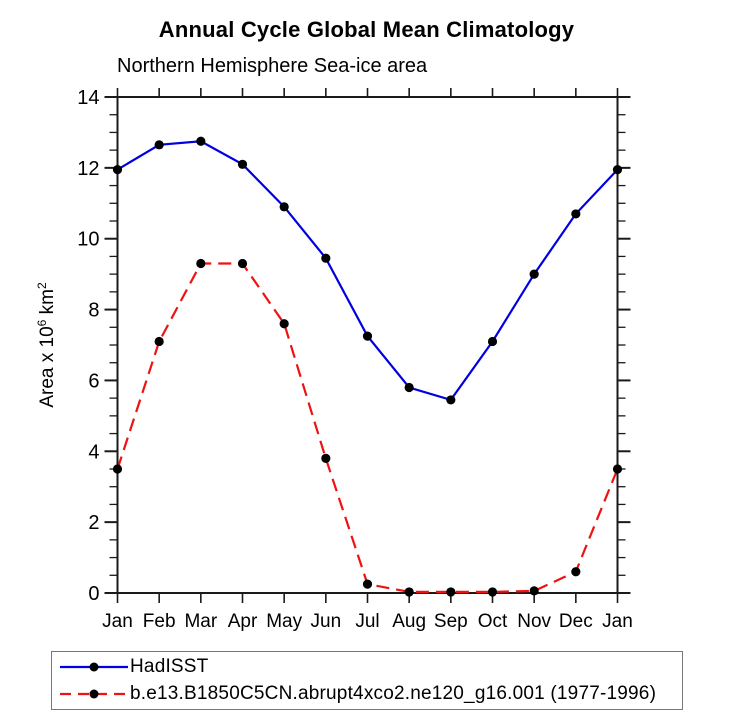 This screenshot has width=733, height=722. I want to click on svg-text: 2, so click(93, 523).